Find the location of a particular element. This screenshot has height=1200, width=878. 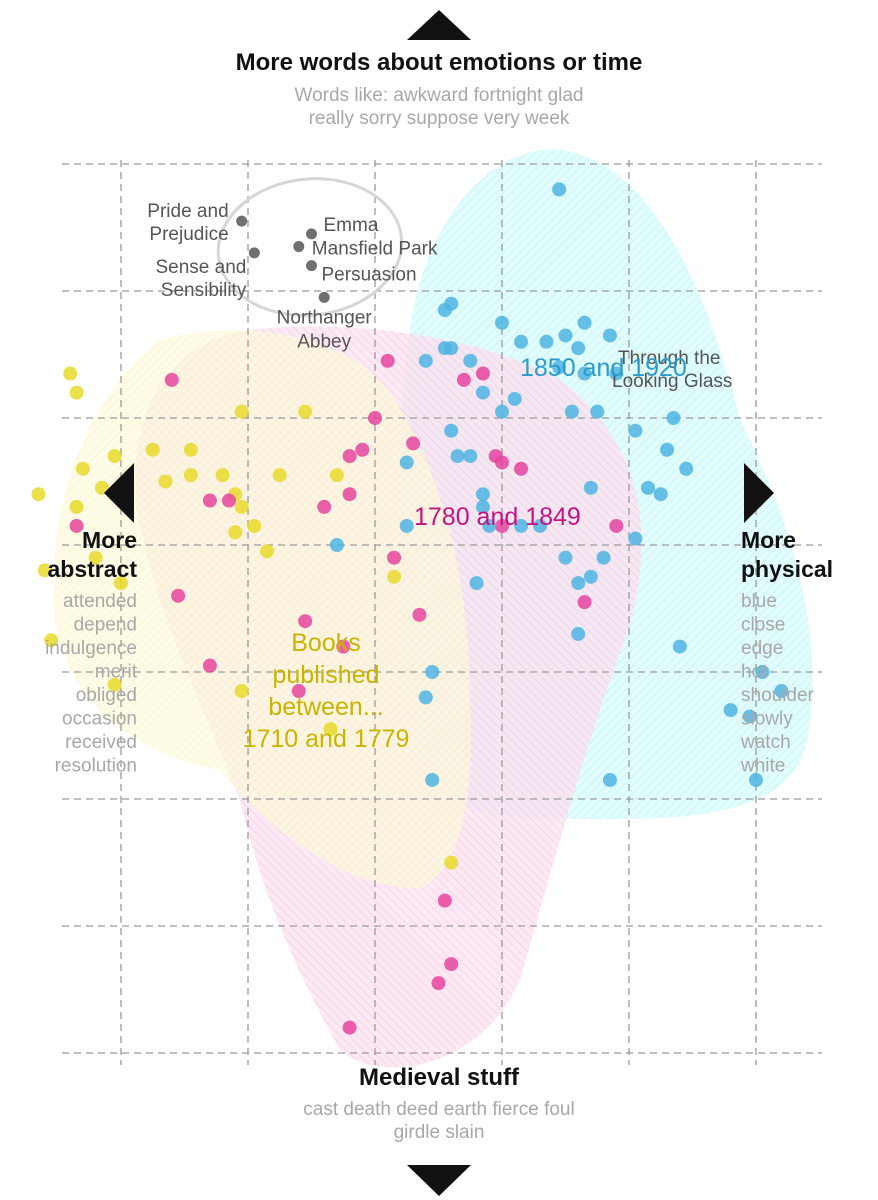

label-1710-1779-line4: 1710 and 1779 is located at coordinates (326, 739).